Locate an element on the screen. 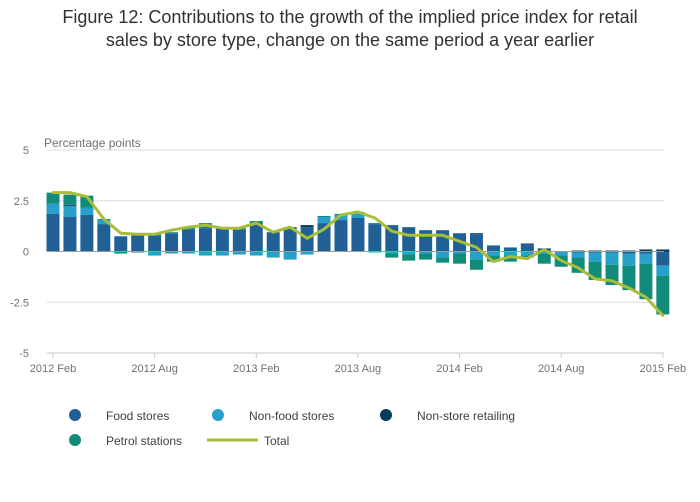  y-tick-label: 2.5 is located at coordinates (21, 202).